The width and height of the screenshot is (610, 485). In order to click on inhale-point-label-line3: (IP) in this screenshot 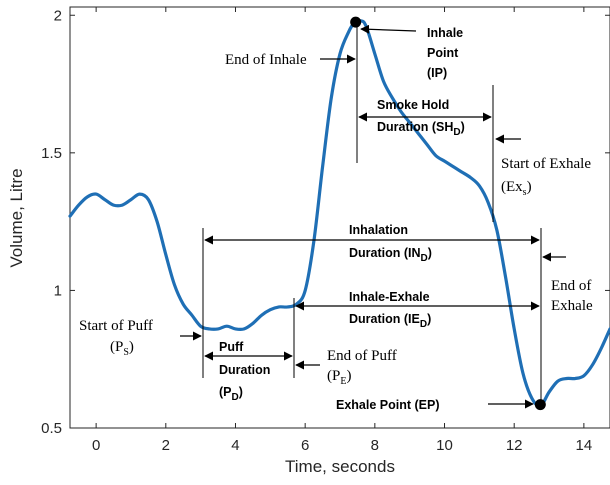, I will do `click(437, 73)`.